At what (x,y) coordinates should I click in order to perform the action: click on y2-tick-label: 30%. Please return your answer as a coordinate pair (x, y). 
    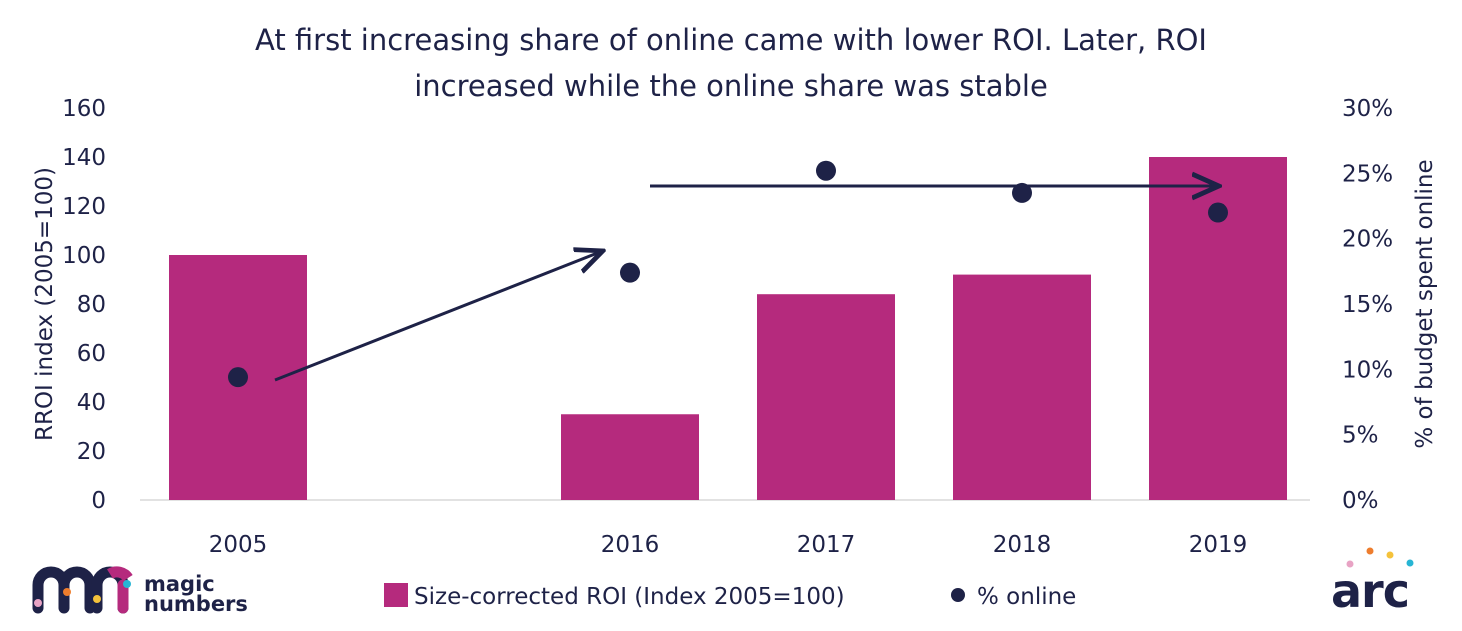
    Looking at the image, I should click on (1367, 109).